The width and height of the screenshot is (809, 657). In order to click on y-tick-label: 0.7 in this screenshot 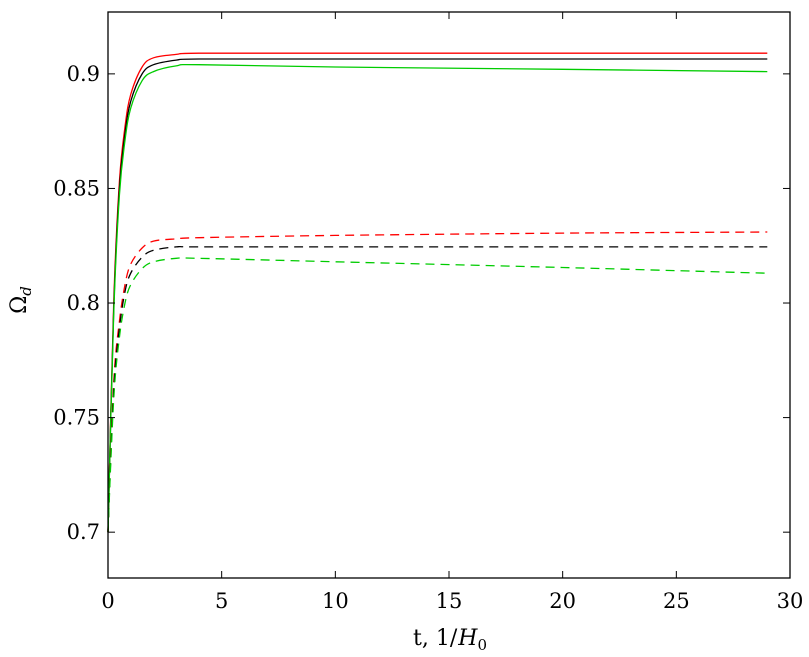, I will do `click(83, 532)`.